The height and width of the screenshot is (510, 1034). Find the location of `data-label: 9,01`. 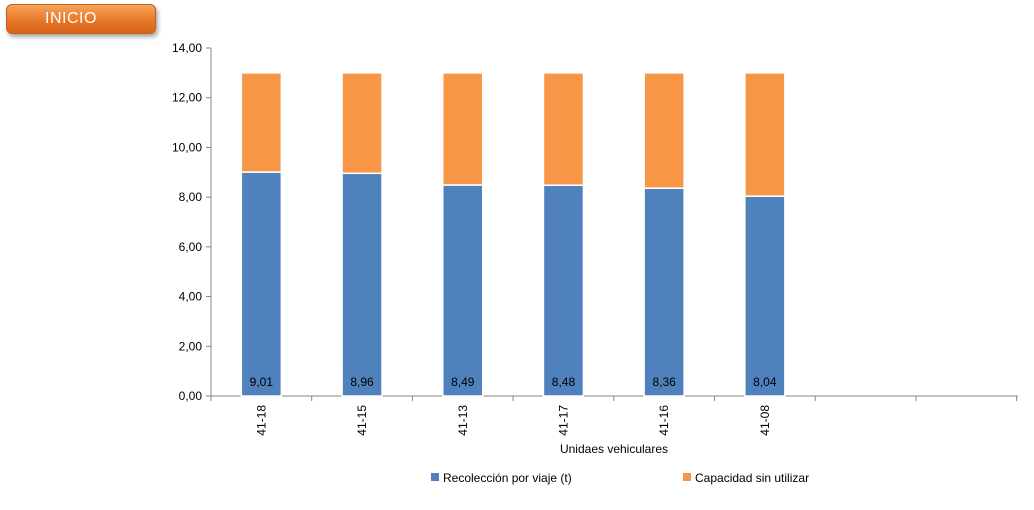

data-label: 9,01 is located at coordinates (262, 382).